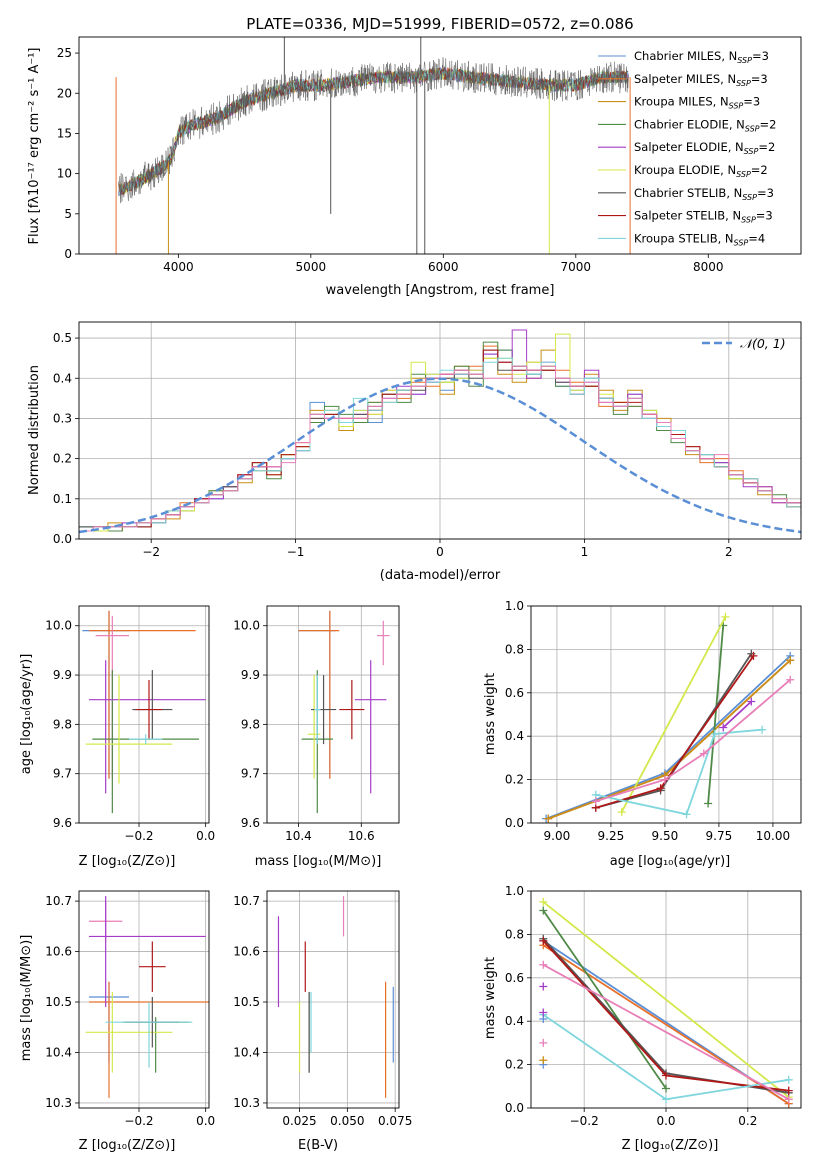 The width and height of the screenshot is (819, 1170). Describe the element at coordinates (318, 1145) in the screenshot. I see `massE-xlabel: E(B-V)` at that location.